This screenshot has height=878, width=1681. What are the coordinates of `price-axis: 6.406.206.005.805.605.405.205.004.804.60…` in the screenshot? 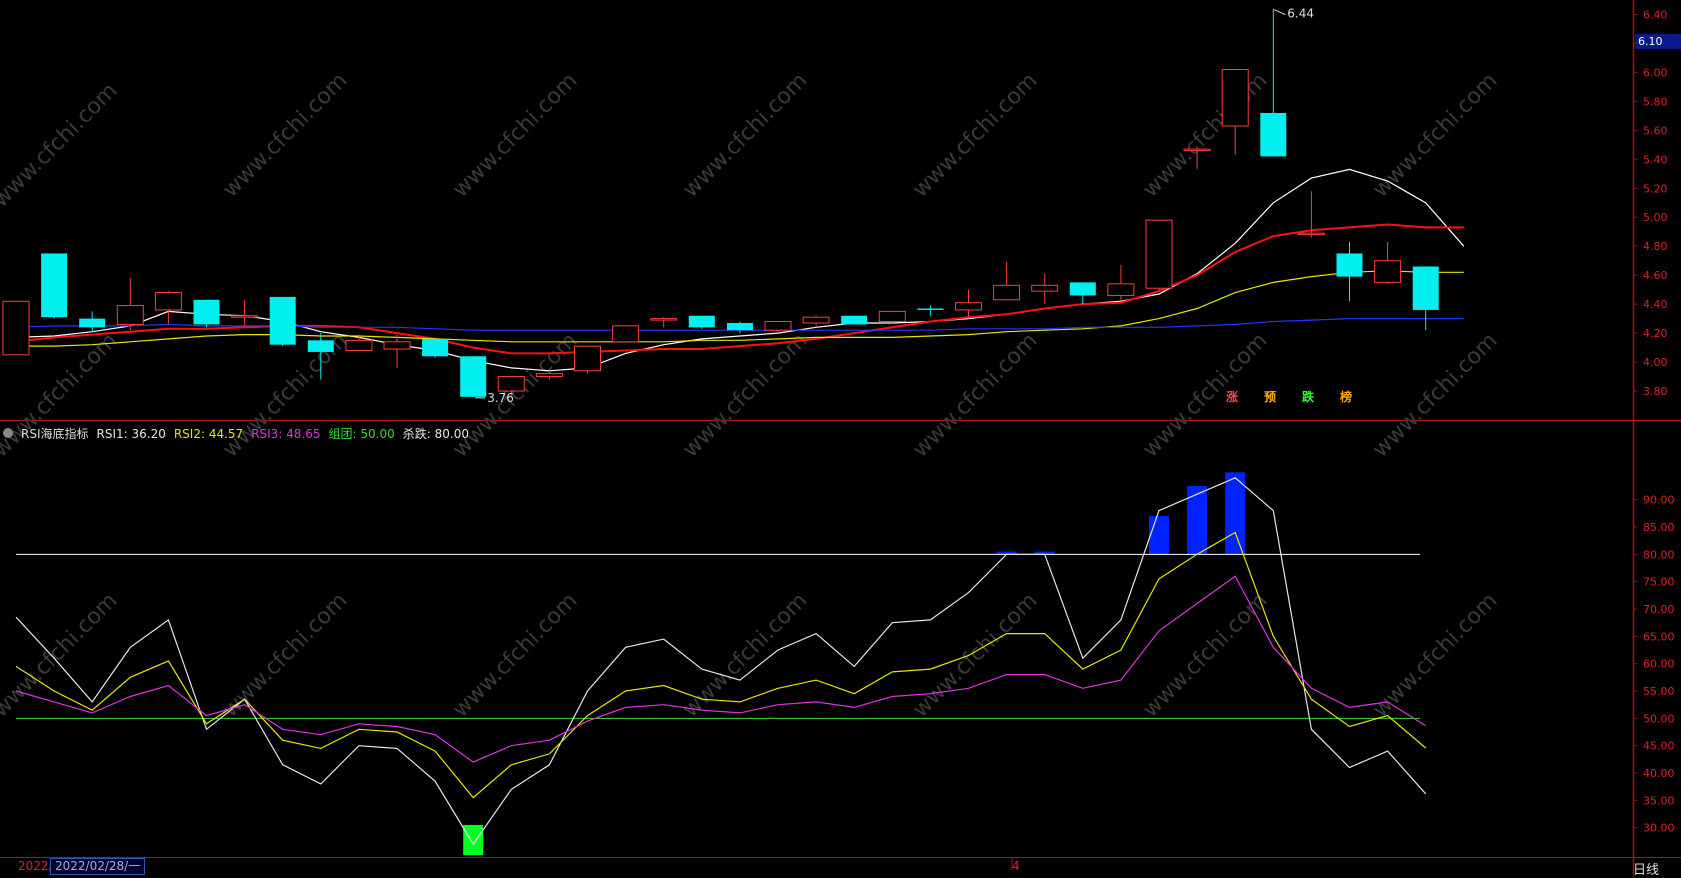 It's located at (1654, 421).